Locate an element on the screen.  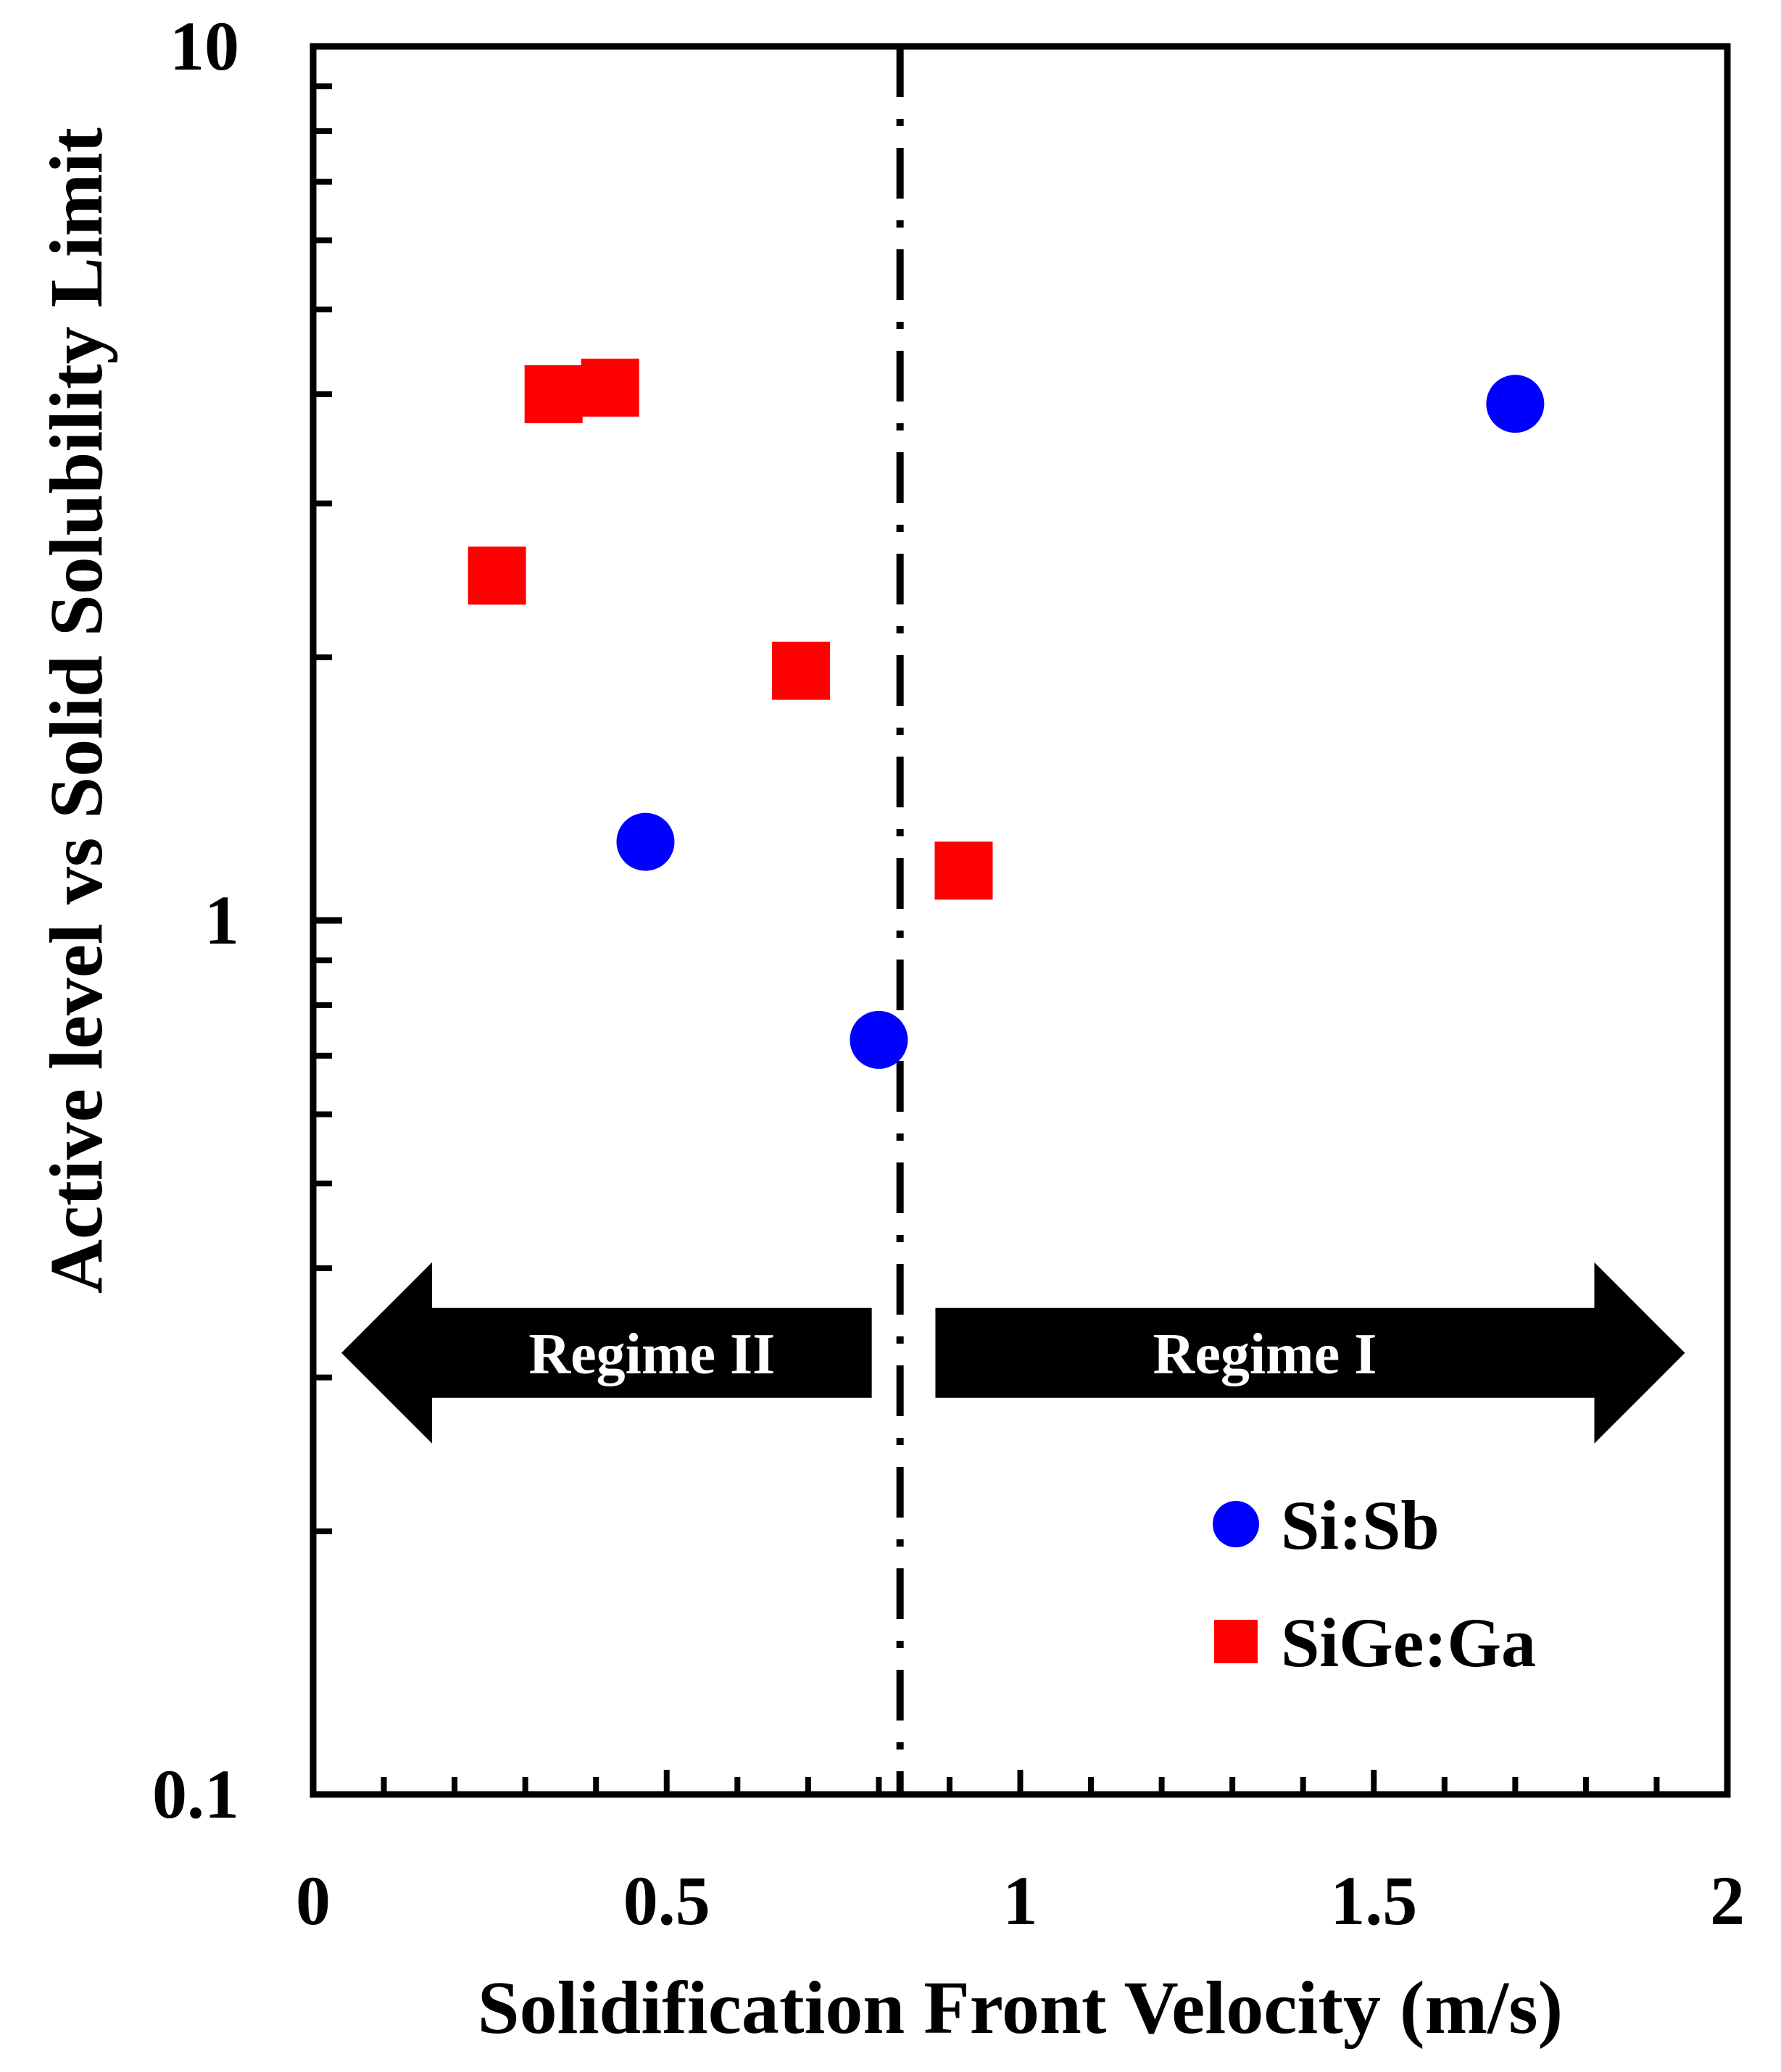
legend-marker-sige-ga is located at coordinates (1236, 1641).